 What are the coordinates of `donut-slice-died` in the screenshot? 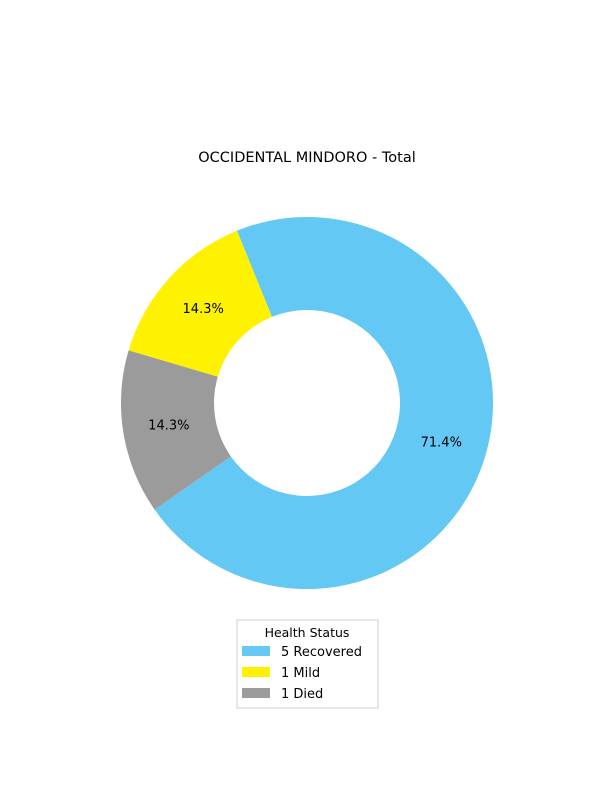 It's located at (176, 430).